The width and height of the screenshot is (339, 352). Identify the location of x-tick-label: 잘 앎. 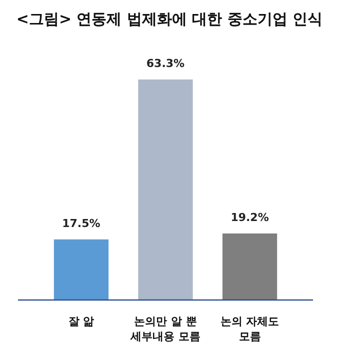
(81, 321).